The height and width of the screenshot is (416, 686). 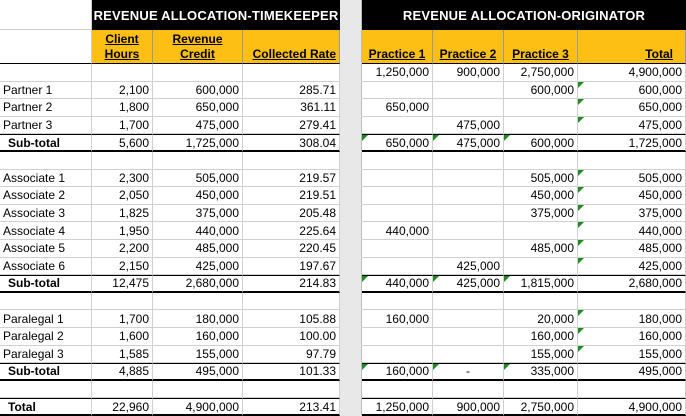 What do you see at coordinates (468, 319) in the screenshot?
I see `paralegal-row-1-p2` at bounding box center [468, 319].